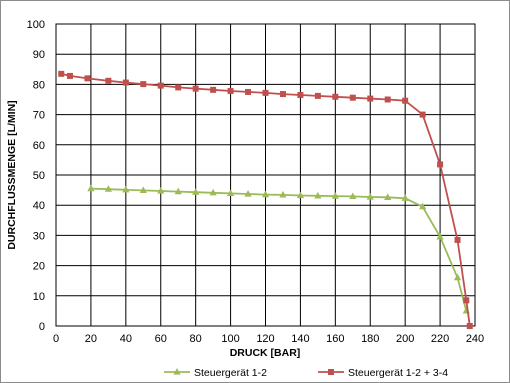 The image size is (510, 383). I want to click on y-tick-label: 40, so click(39, 206).